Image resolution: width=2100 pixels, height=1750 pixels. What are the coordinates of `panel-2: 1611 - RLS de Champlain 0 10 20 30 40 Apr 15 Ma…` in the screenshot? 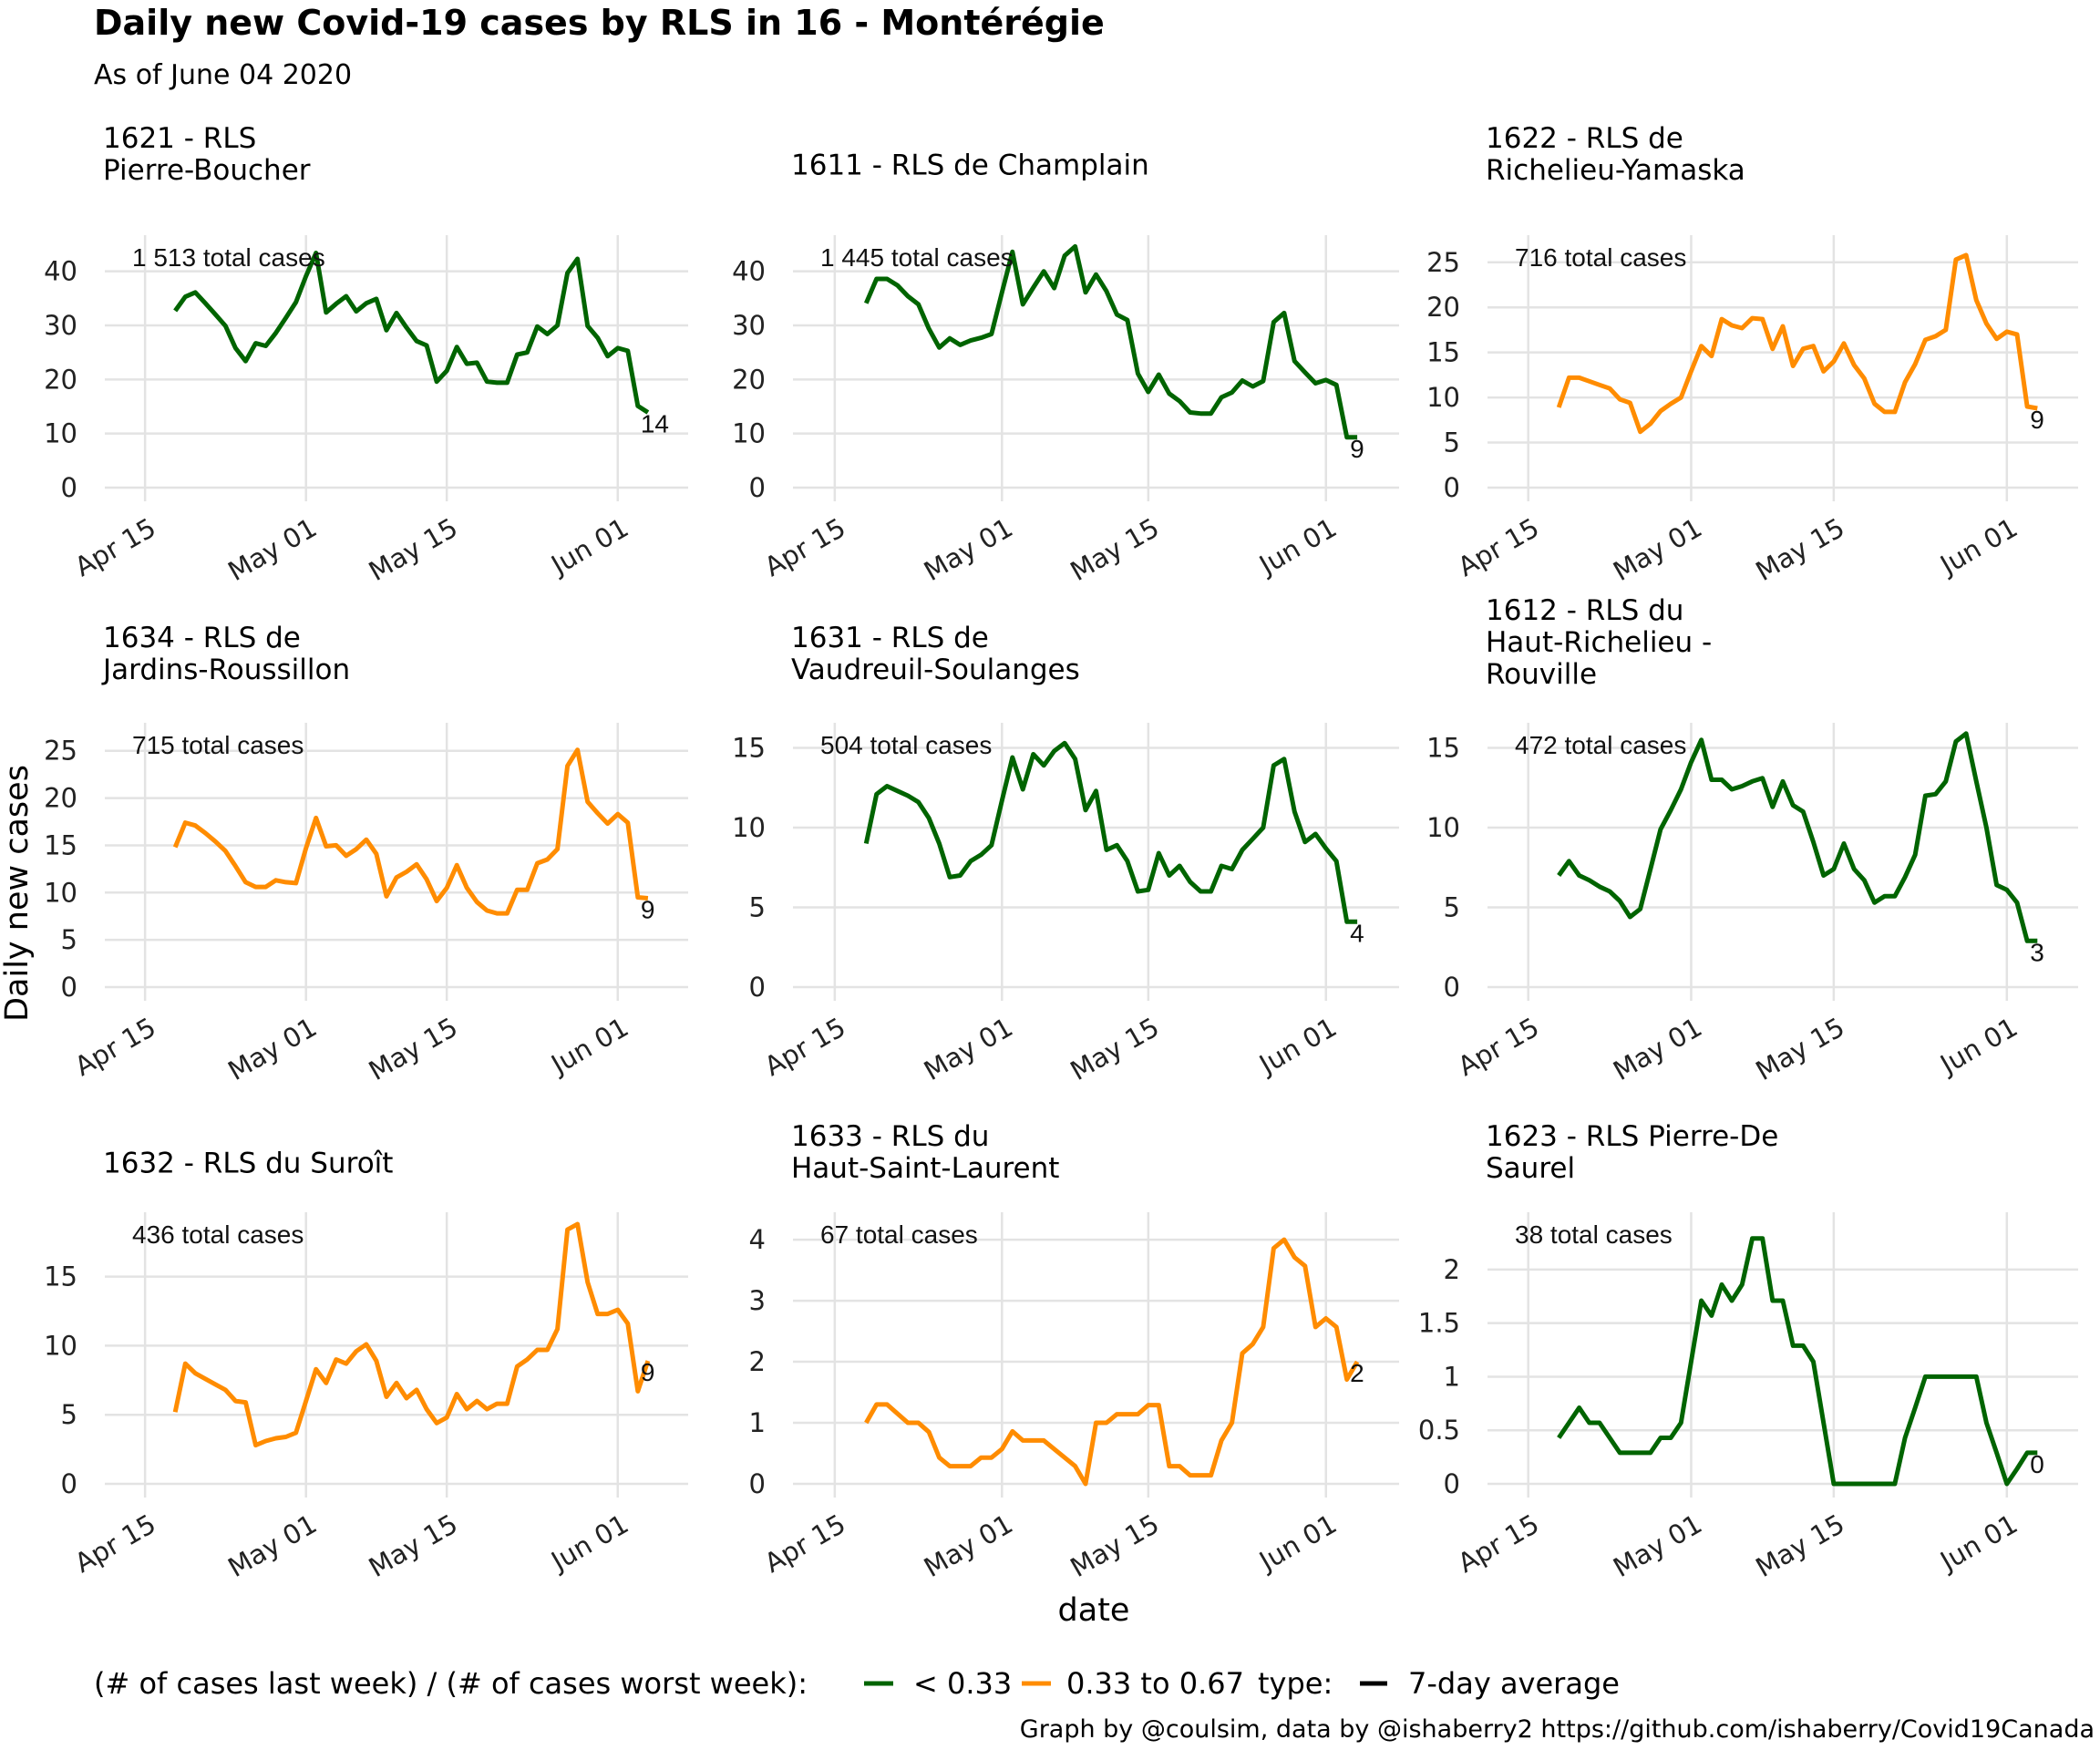 It's located at (1065, 368).